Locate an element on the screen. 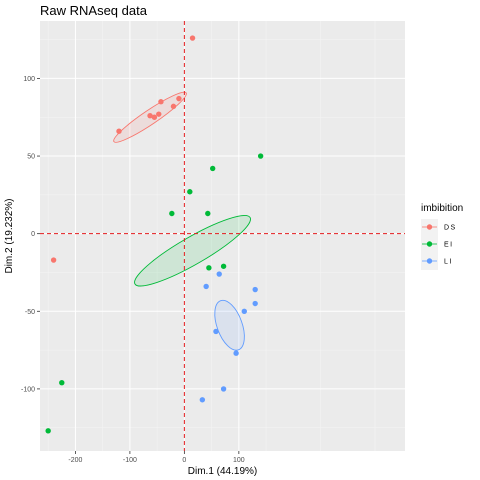 This screenshot has height=480, width=480. x-axis-title: Dim.1 (44.19%) is located at coordinates (222, 471).